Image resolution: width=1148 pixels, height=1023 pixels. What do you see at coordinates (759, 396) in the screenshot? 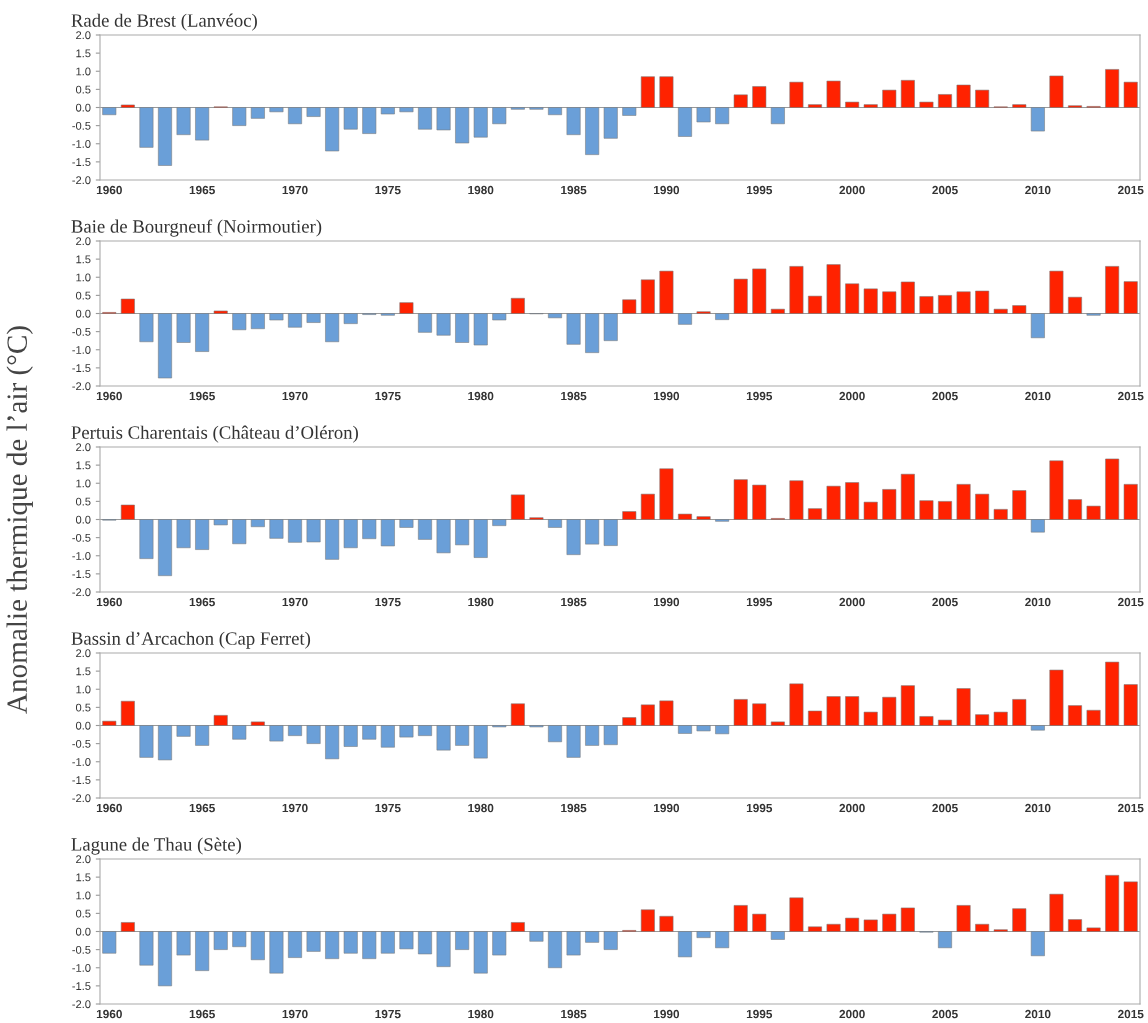
I see `x-tick-label: 1995` at bounding box center [759, 396].